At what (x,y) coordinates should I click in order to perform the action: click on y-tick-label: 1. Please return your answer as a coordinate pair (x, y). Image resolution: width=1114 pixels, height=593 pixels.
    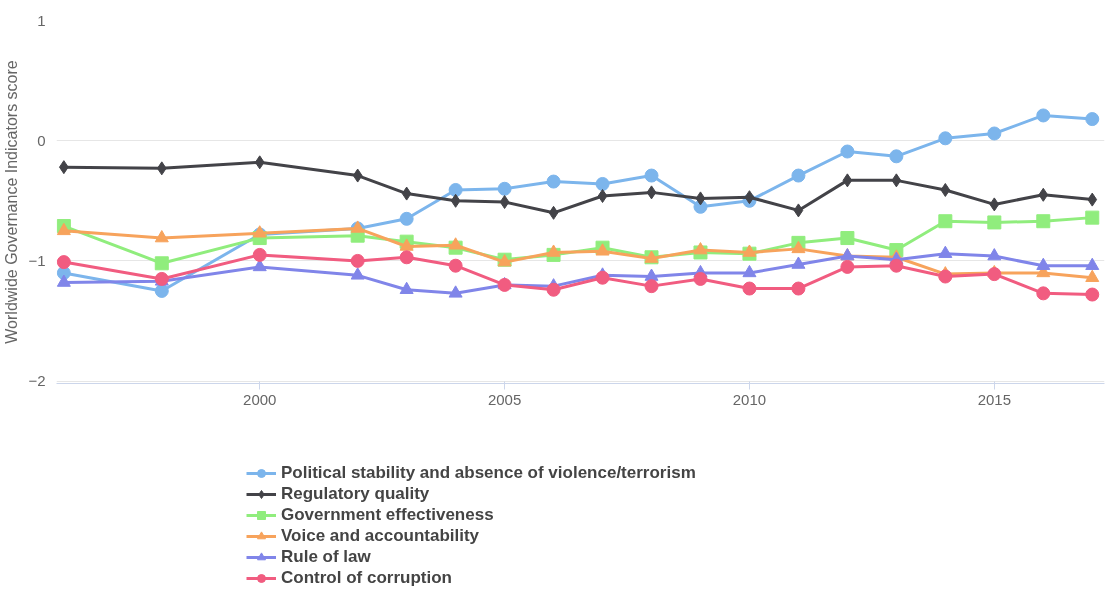
    Looking at the image, I should click on (41, 20).